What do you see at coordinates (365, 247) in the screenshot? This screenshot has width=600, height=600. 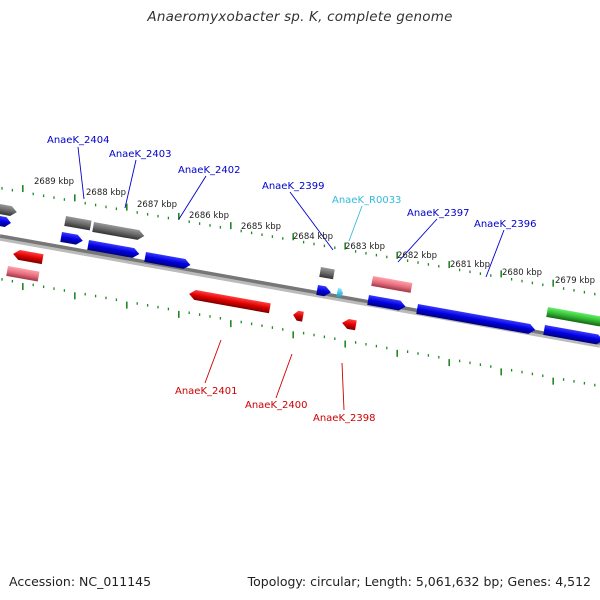 I see `scale-label: 2683 kbp` at bounding box center [365, 247].